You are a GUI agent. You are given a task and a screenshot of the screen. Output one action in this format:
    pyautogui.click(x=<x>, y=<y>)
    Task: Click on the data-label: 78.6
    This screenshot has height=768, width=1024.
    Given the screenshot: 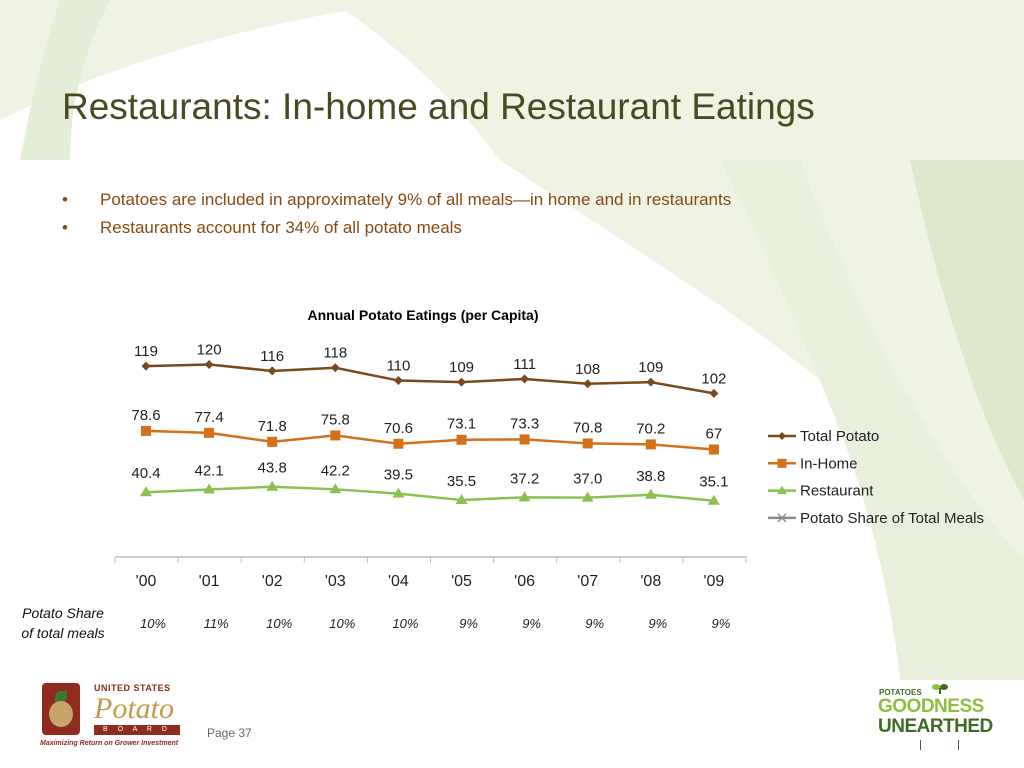 What is the action you would take?
    pyautogui.click(x=145, y=415)
    